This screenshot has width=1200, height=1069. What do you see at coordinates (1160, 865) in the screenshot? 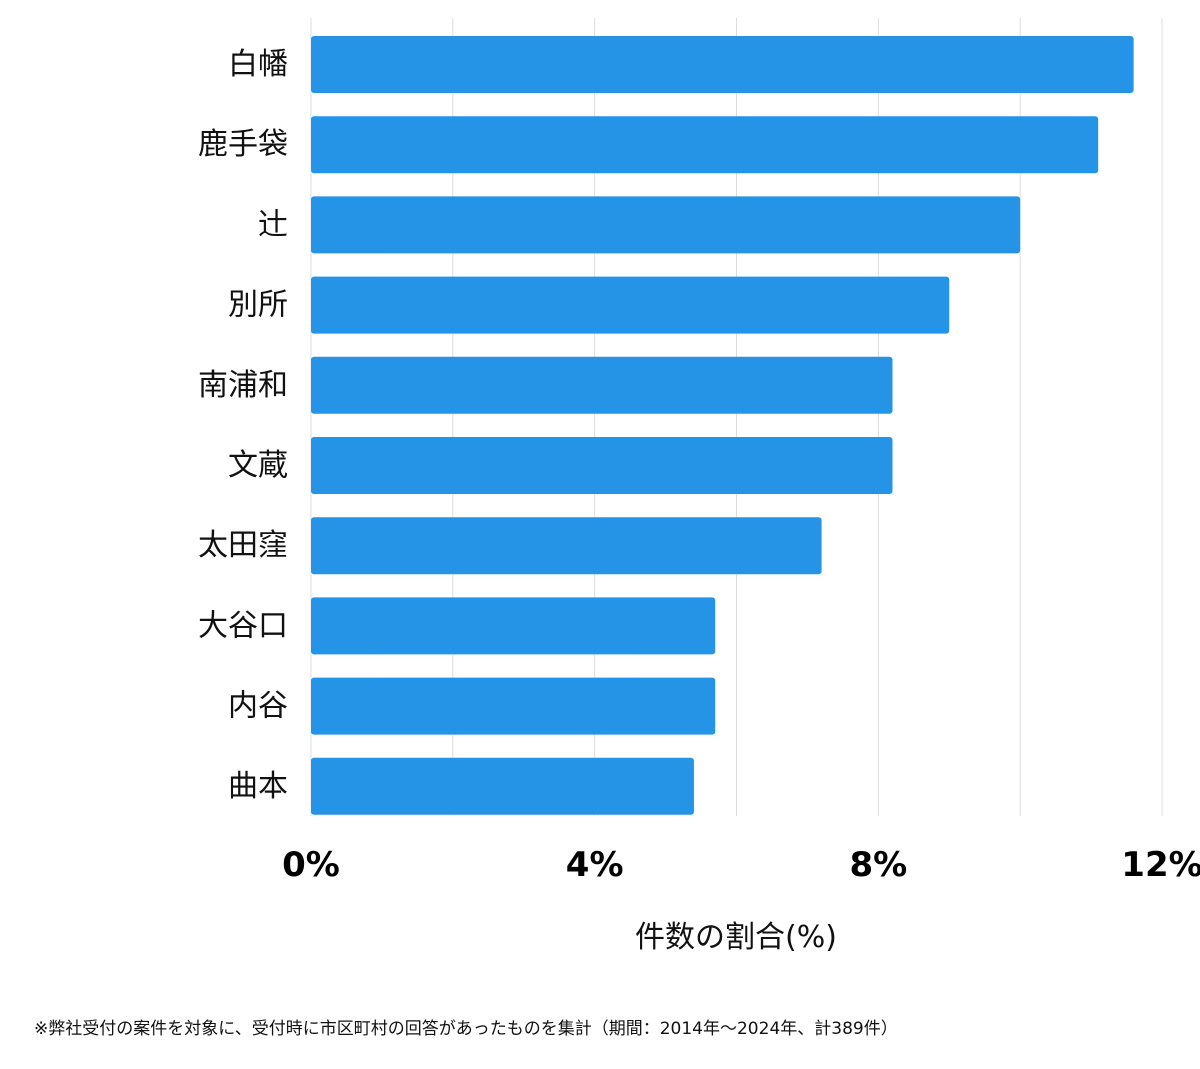
I see `x-tick-label: 12%` at bounding box center [1160, 865].